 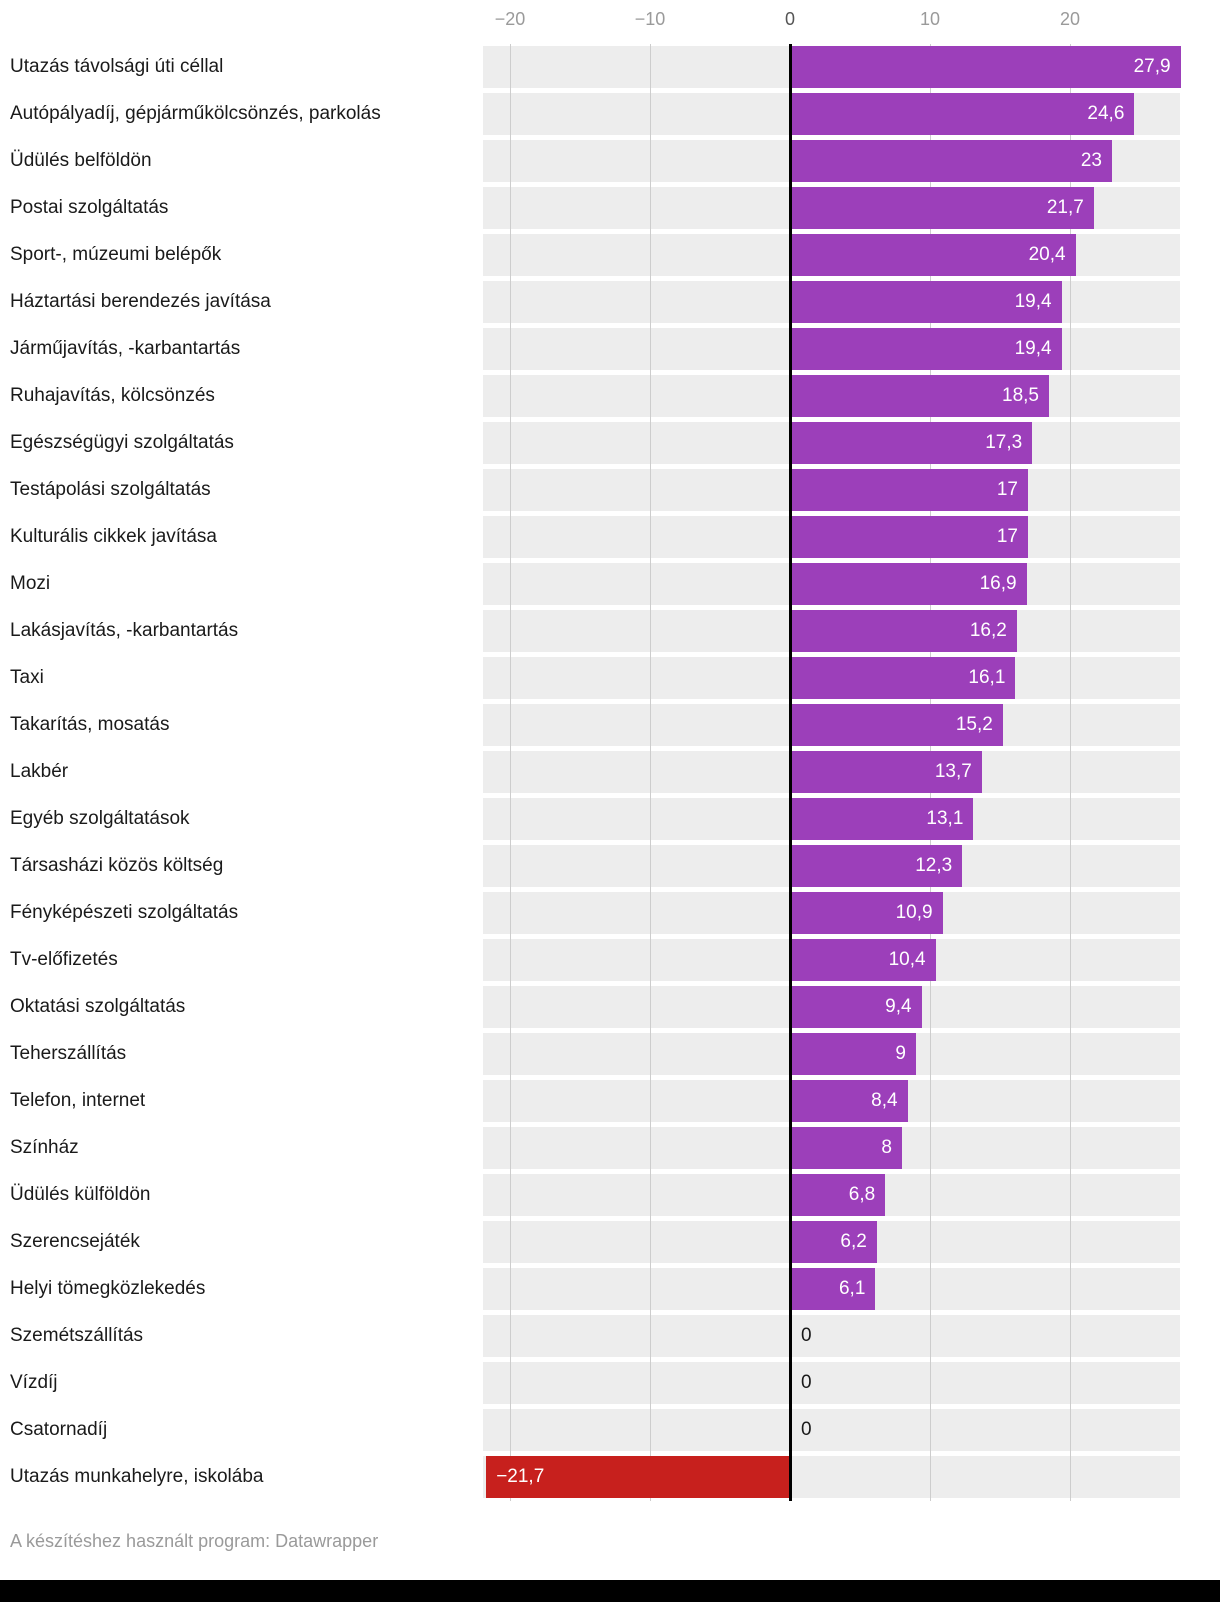 What do you see at coordinates (116, 254) in the screenshot?
I see `category-label: Sport-, múzeumi belépők` at bounding box center [116, 254].